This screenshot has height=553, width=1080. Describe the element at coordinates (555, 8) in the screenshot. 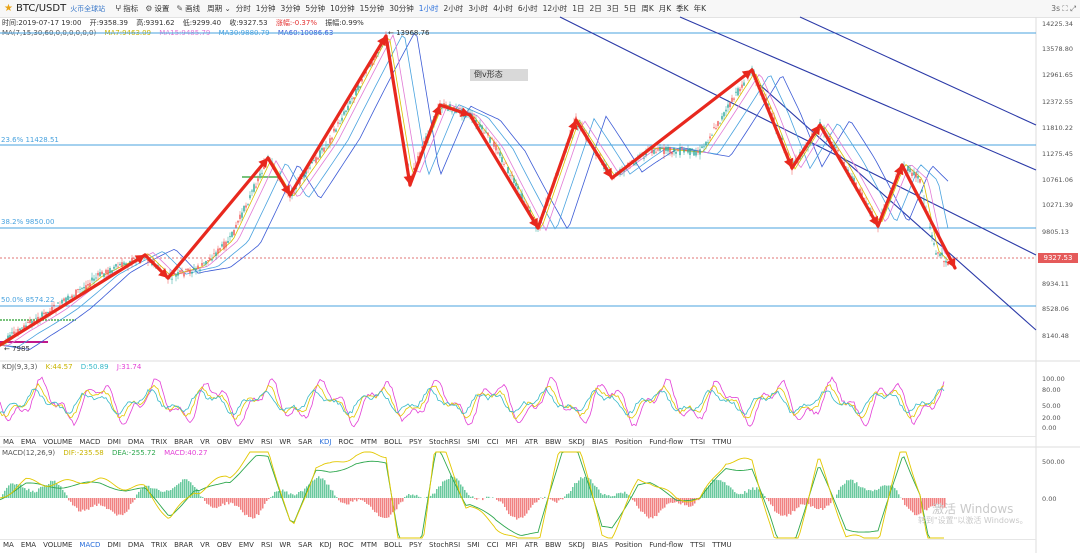

I see `timeframe-option: 12小时` at that location.